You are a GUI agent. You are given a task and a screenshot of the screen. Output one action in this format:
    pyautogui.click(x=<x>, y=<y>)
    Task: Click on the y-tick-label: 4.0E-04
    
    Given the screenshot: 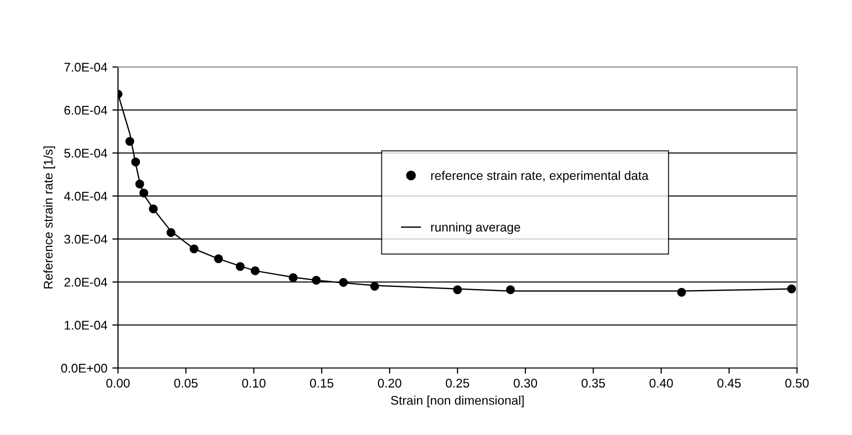 What is the action you would take?
    pyautogui.click(x=86, y=196)
    